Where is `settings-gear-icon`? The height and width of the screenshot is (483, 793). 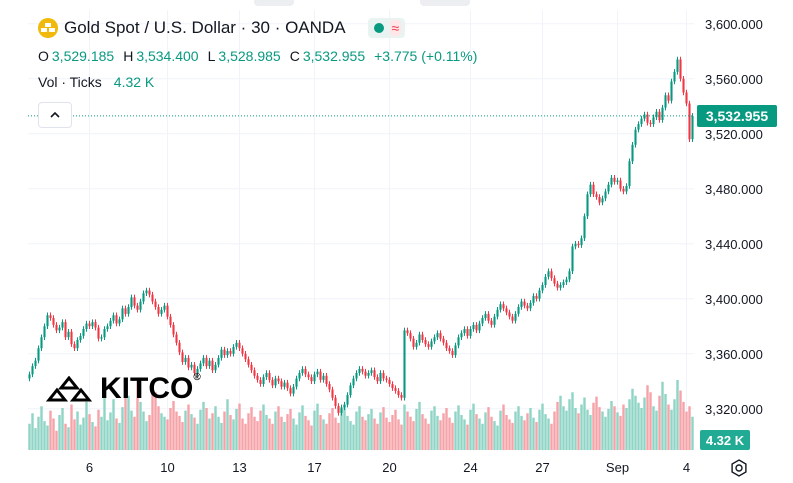
settings-gear-icon is located at coordinates (739, 470).